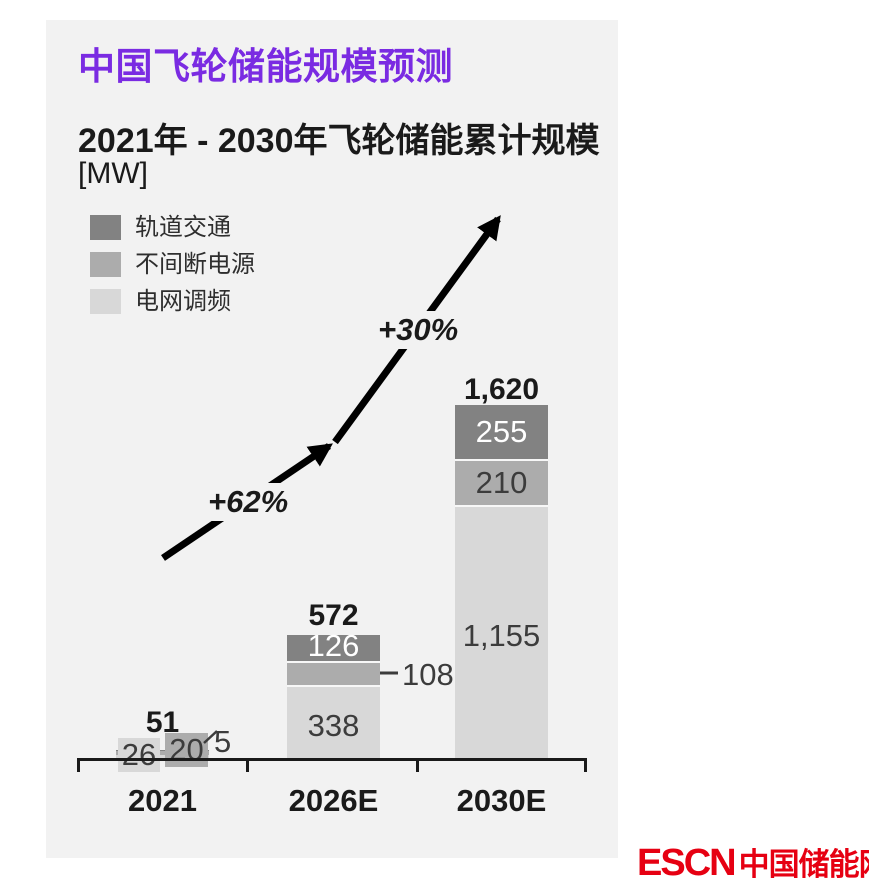 This screenshot has width=869, height=891. I want to click on growth-label-2026-2030: +30%, so click(418, 330).